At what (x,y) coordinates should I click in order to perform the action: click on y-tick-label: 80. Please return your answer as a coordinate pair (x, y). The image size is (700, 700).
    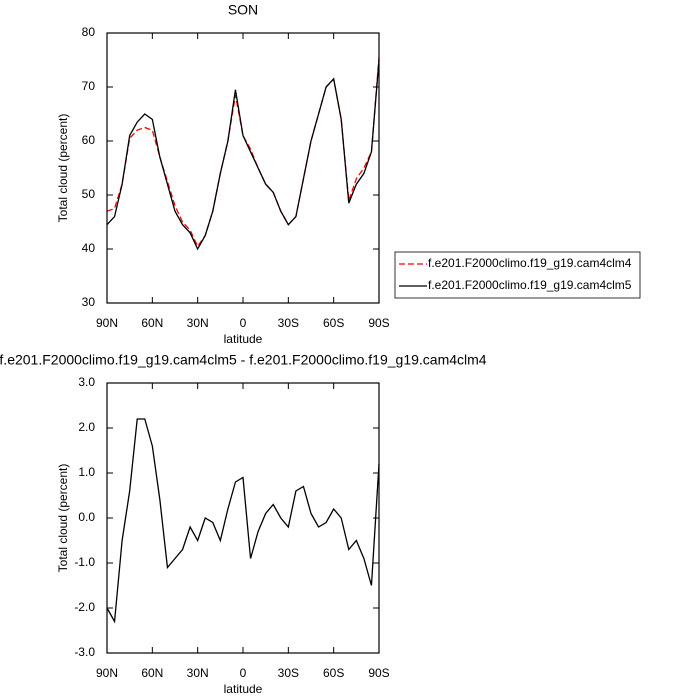
    Looking at the image, I should click on (89, 32).